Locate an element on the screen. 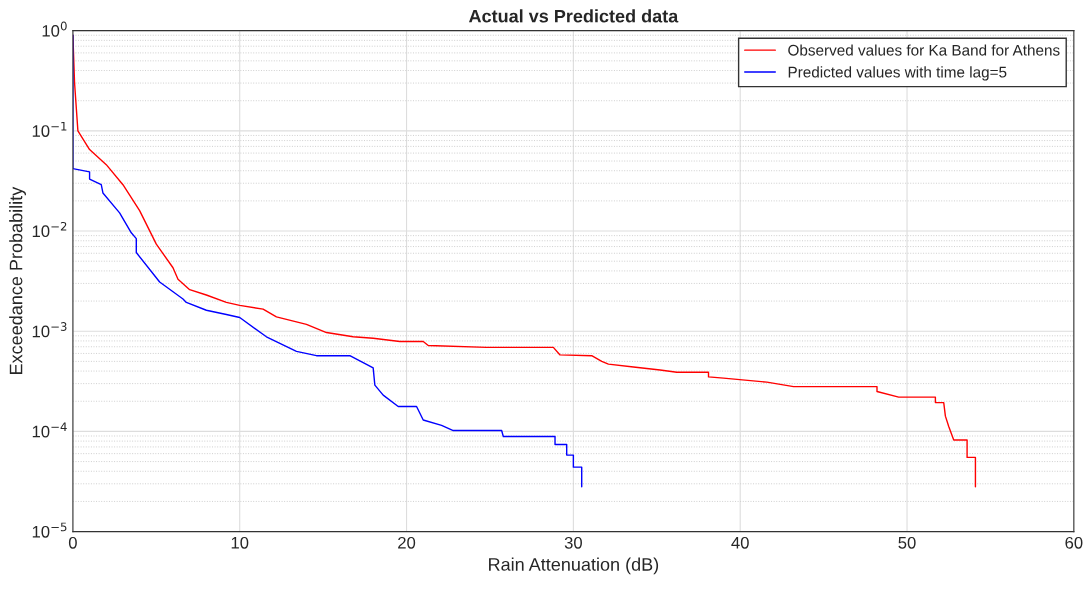 Image resolution: width=1088 pixels, height=590 pixels. x-tick-label: 40 is located at coordinates (740, 542).